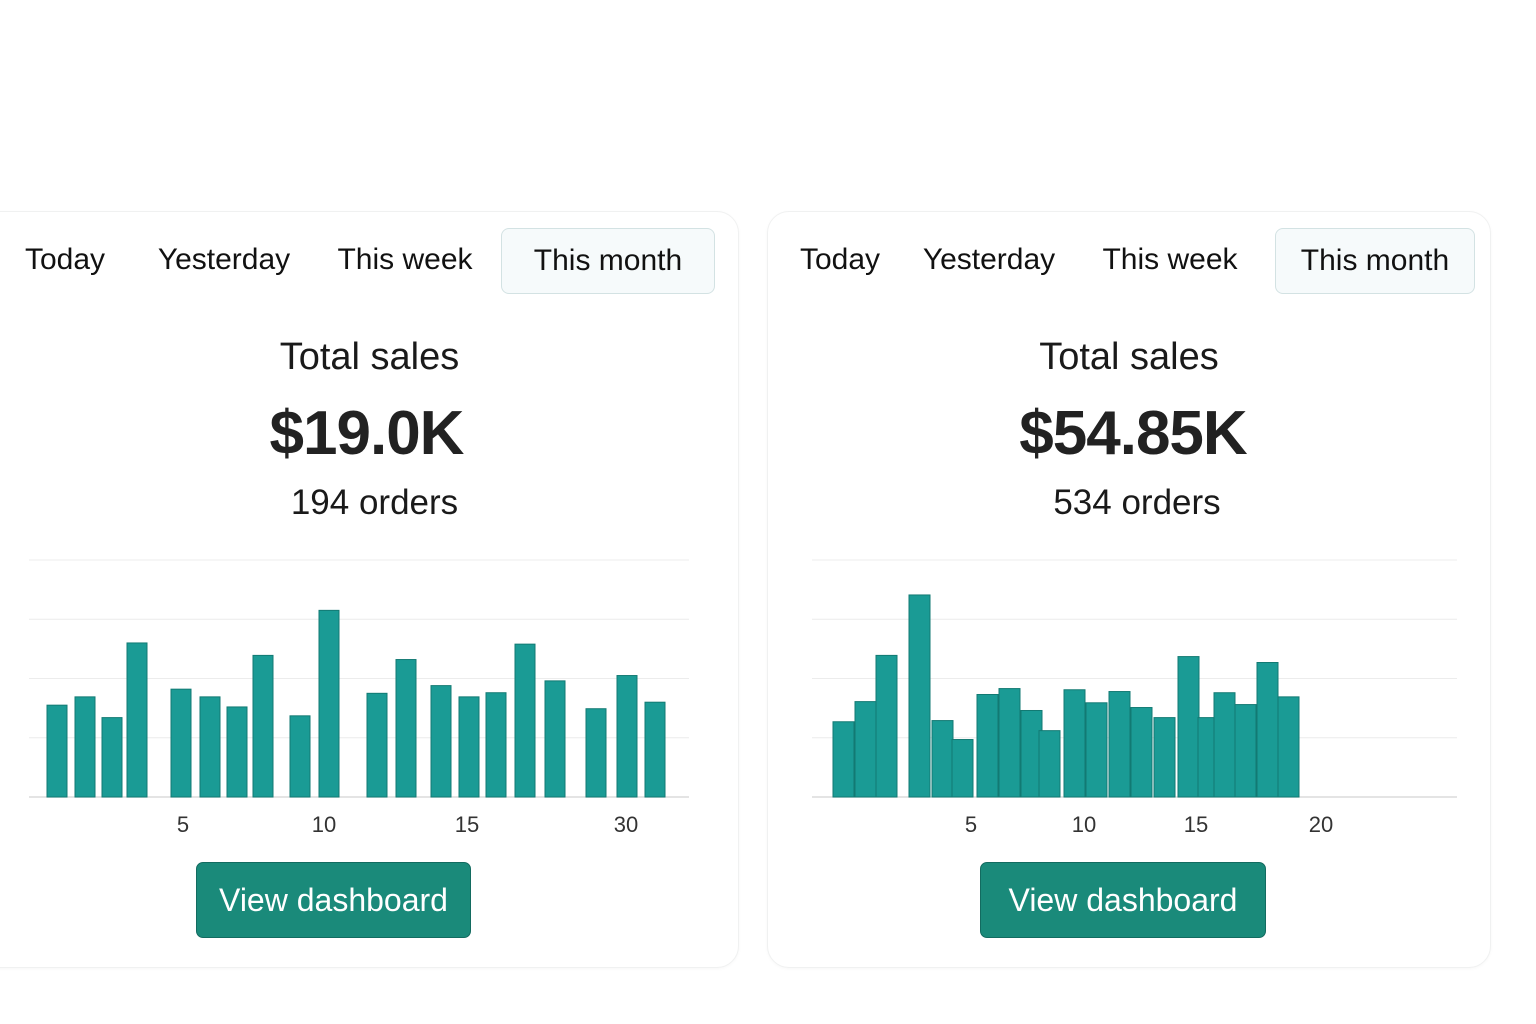 Image resolution: width=1536 pixels, height=1024 pixels. I want to click on total-sales-amount: $19.0K, so click(367, 433).